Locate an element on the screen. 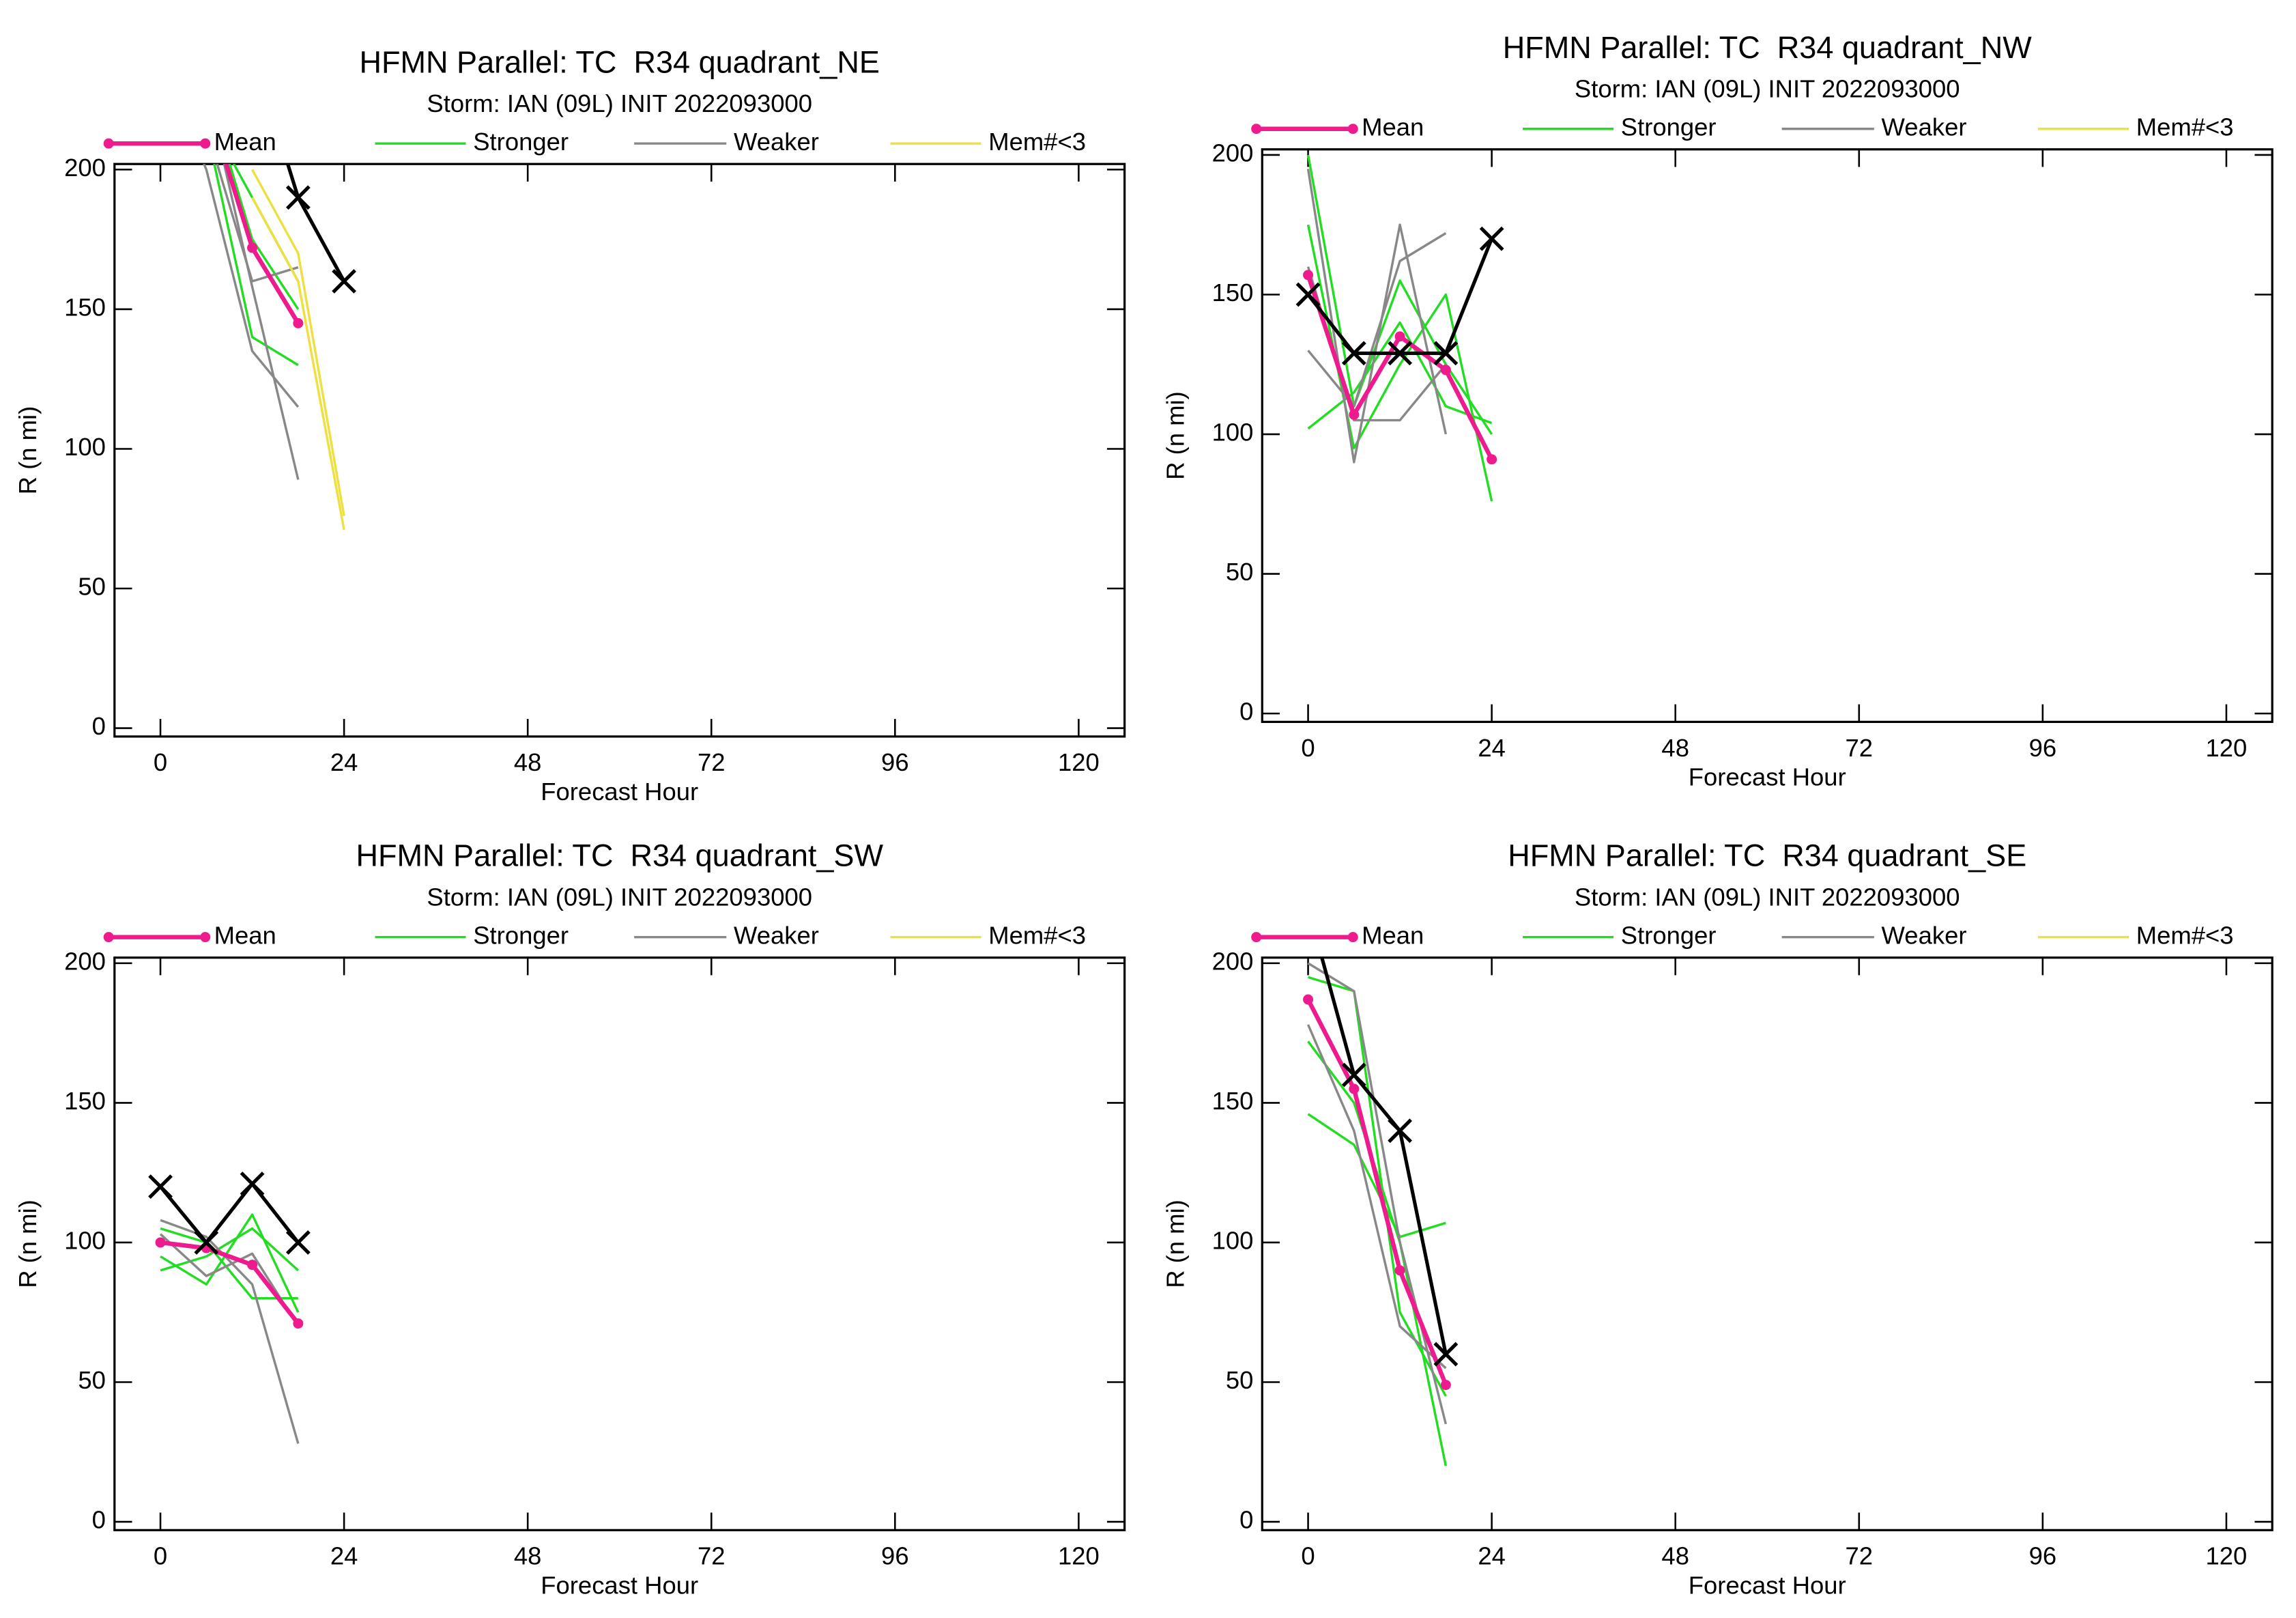  best-track-line is located at coordinates (1384, 1156).